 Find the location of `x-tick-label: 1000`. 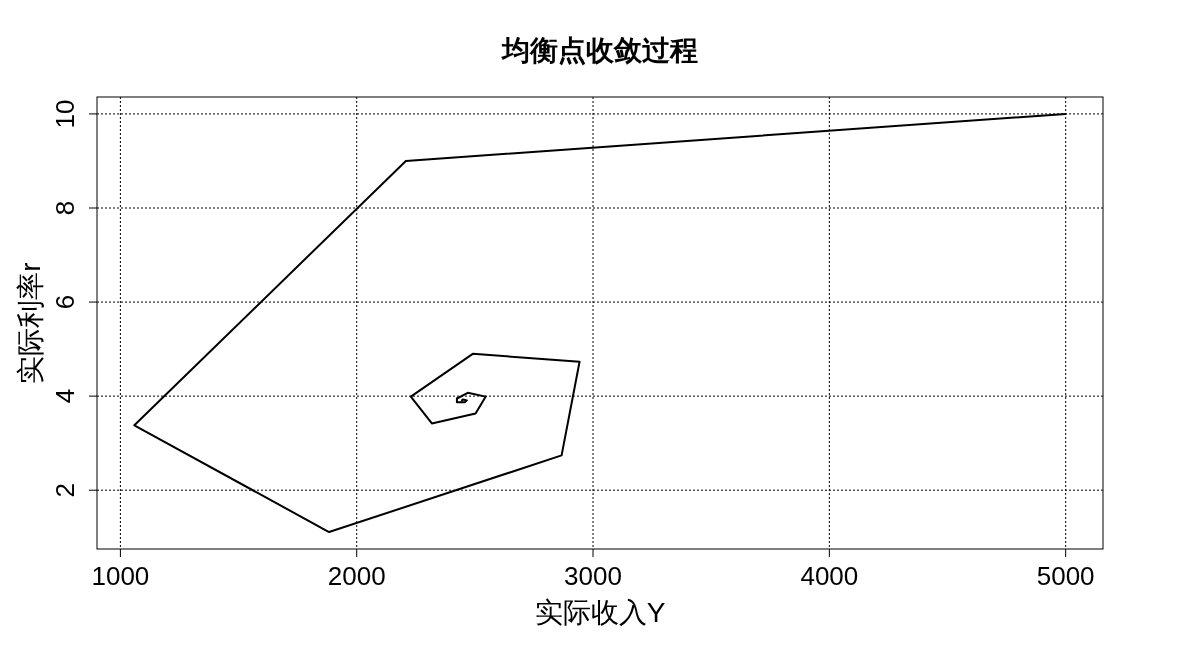

x-tick-label: 1000 is located at coordinates (120, 576).